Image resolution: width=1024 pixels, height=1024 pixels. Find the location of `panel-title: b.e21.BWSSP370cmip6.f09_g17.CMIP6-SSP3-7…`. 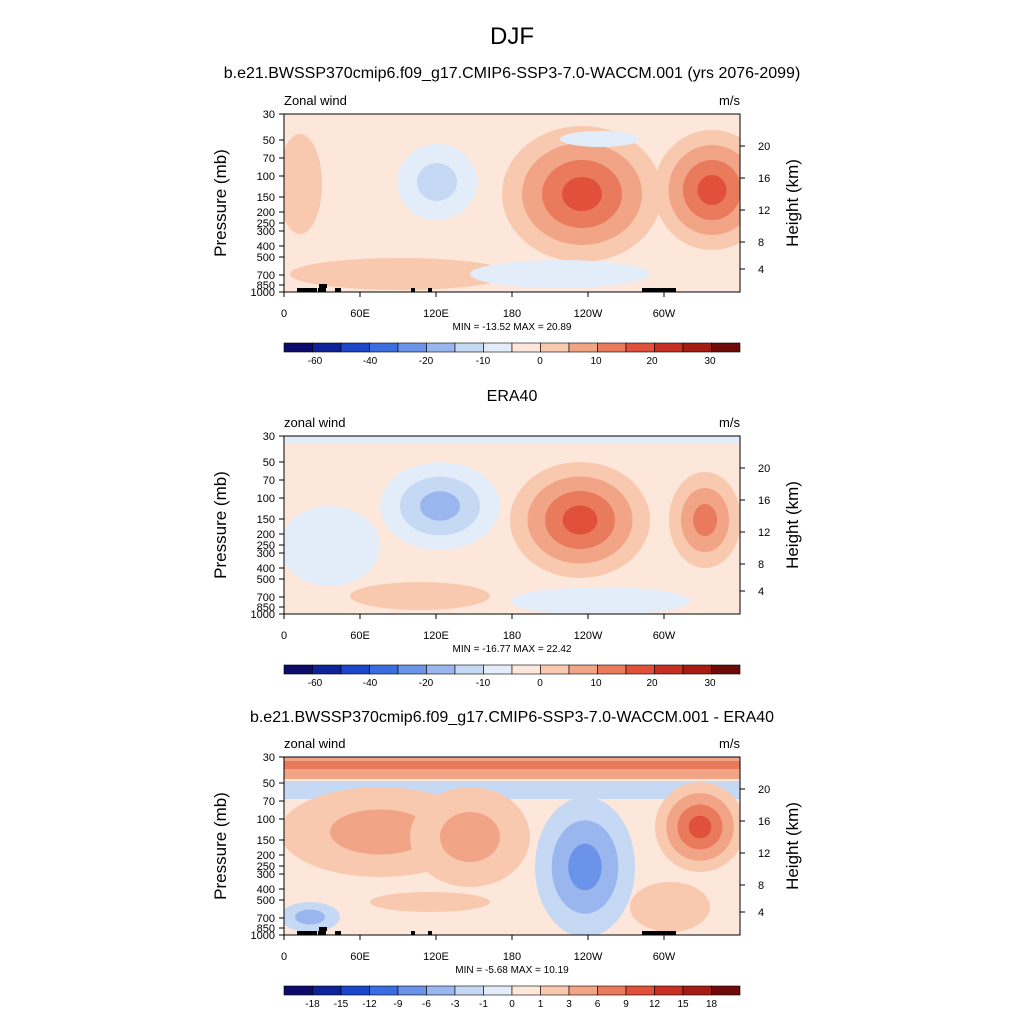

panel-title: b.e21.BWSSP370cmip6.f09_g17.CMIP6-SSP3-7… is located at coordinates (512, 717).